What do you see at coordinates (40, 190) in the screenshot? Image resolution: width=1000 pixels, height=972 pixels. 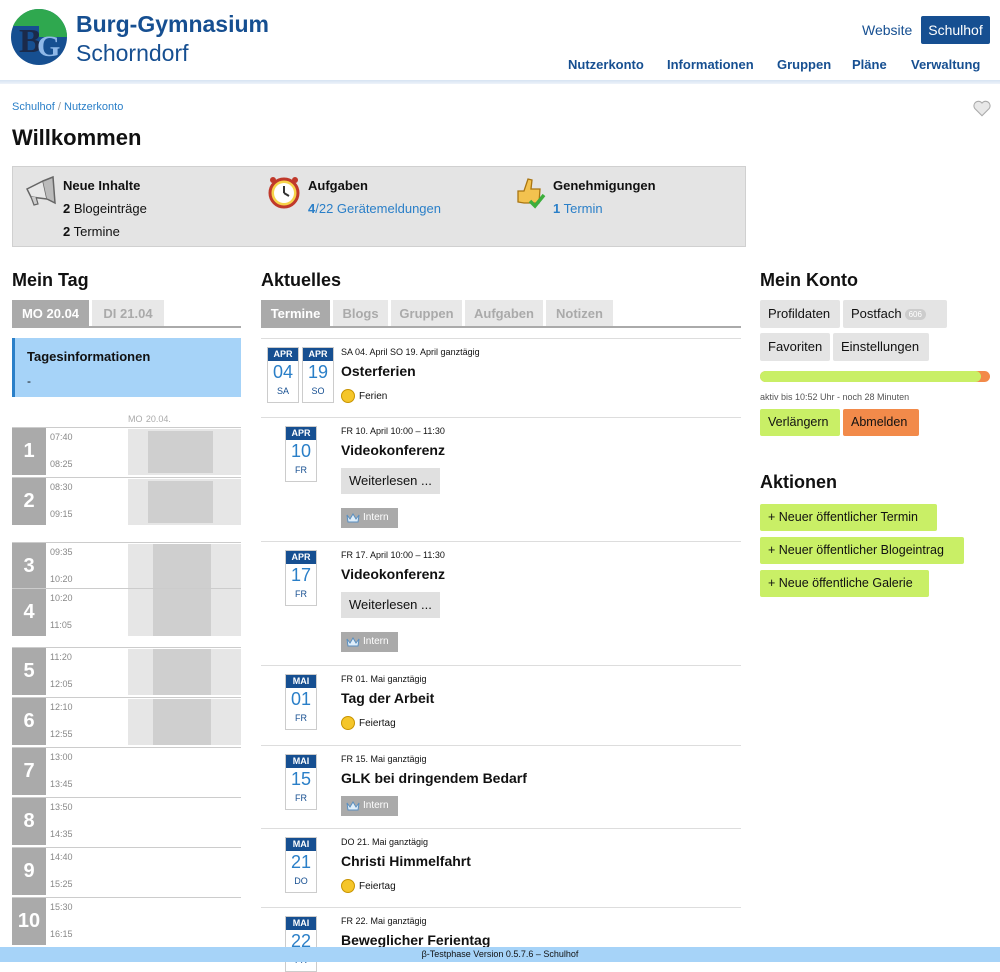 I see `megaphone-icon` at bounding box center [40, 190].